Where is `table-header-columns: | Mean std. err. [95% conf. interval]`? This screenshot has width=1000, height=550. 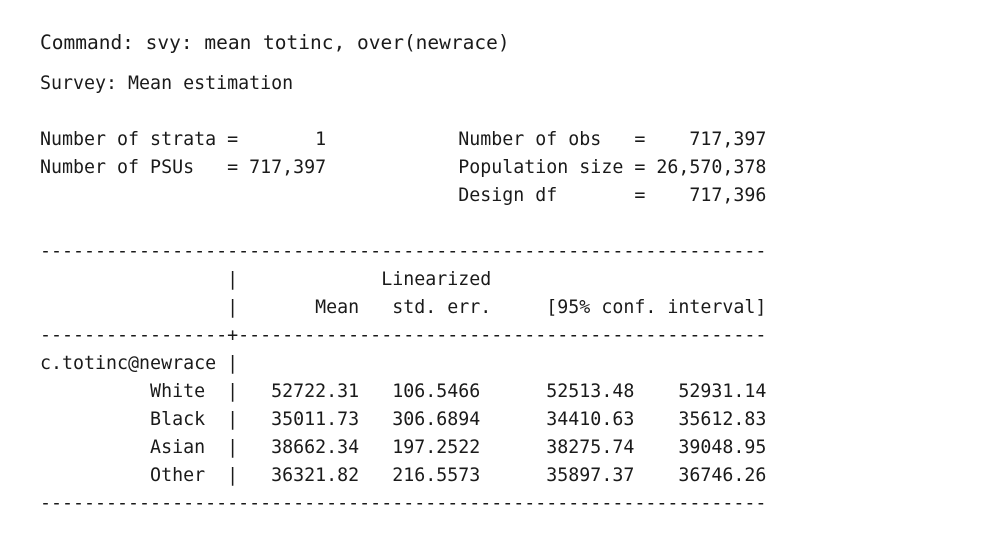 table-header-columns: | Mean std. err. [95% conf. interval] is located at coordinates (403, 307).